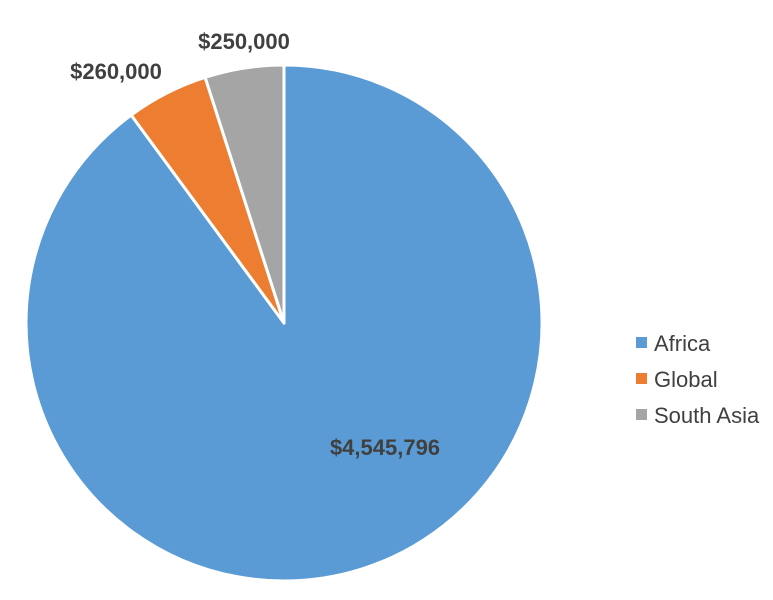  I want to click on legend-label-global: Global, so click(686, 379).